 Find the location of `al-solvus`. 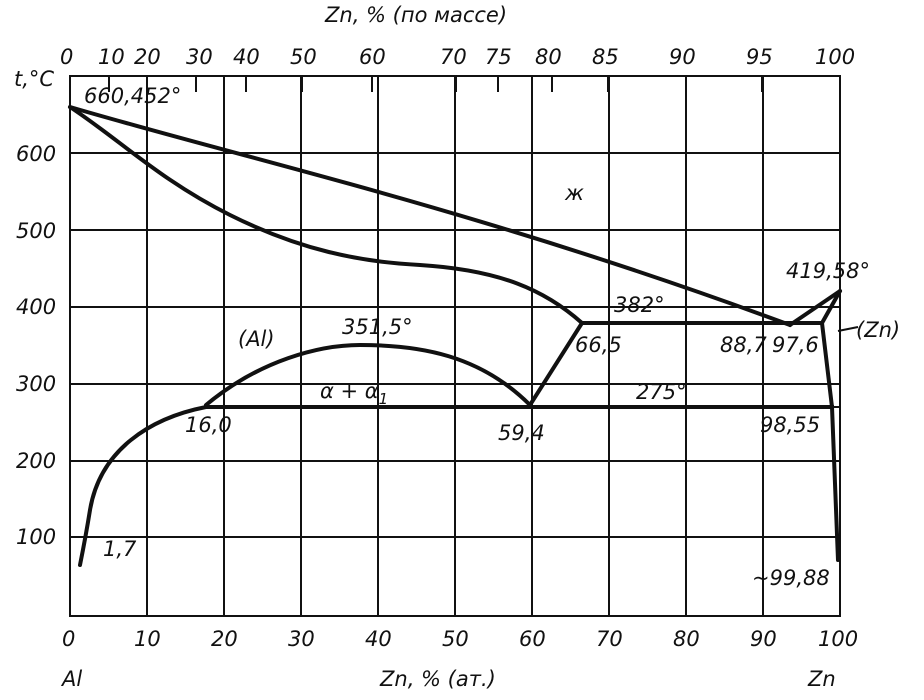

al-solvus is located at coordinates (143, 486).